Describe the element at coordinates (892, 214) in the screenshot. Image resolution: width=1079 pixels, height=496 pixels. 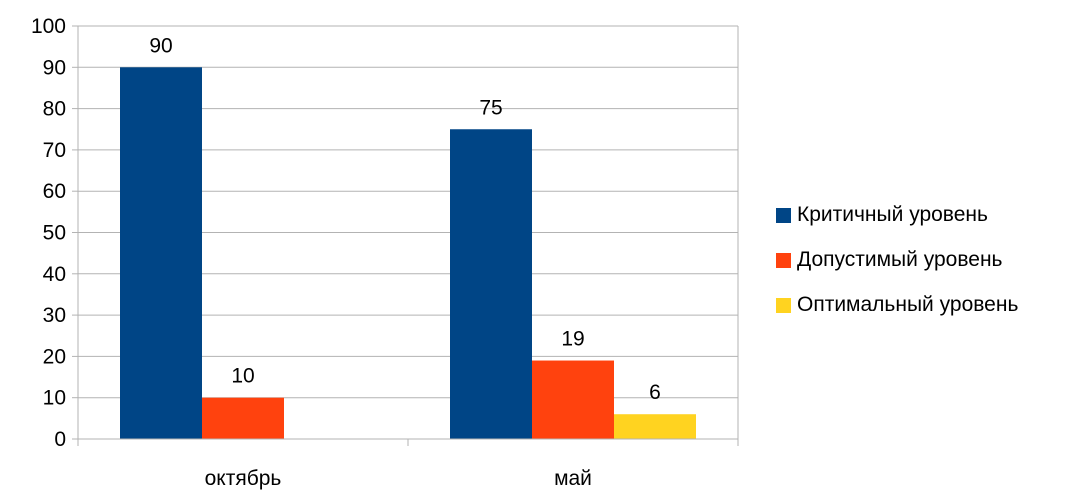
I see `legend-label-critical: Критичный уровень` at that location.